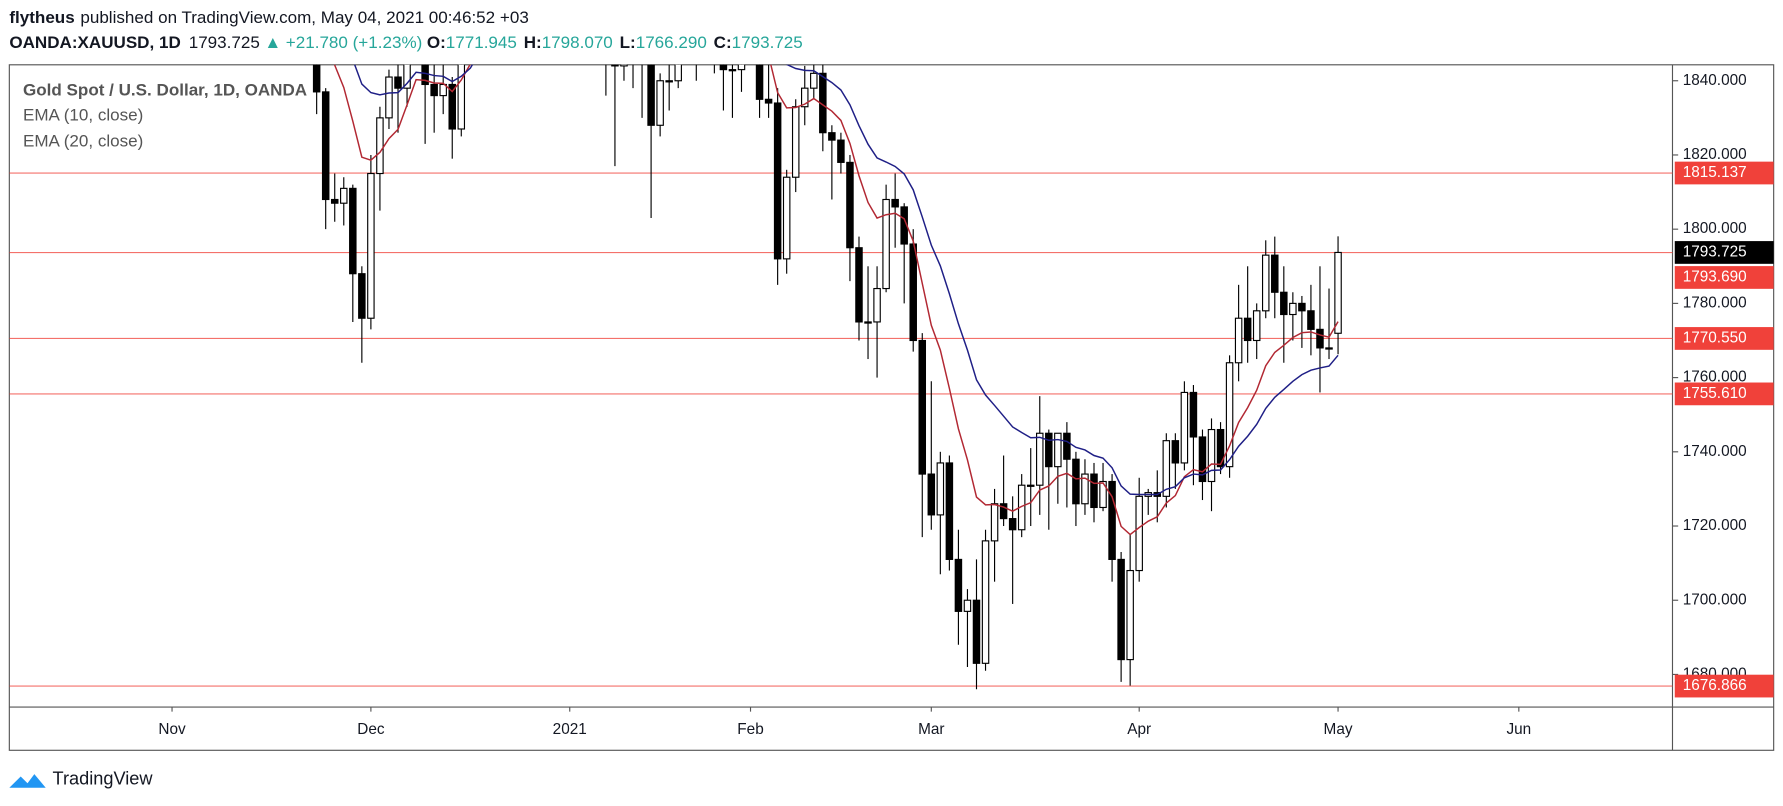  I want to click on x-tick-label: 2021, so click(570, 729).